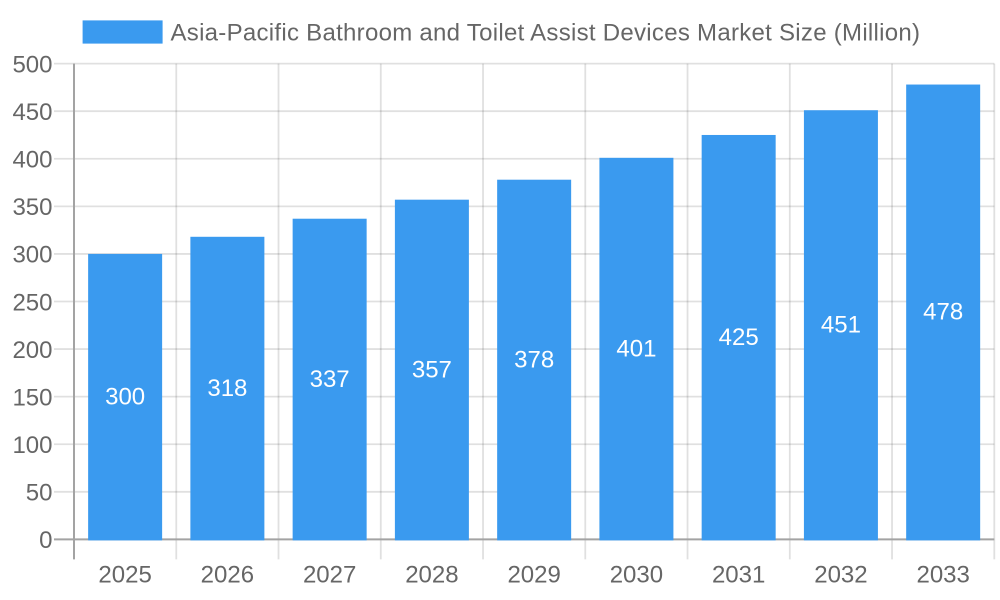 Image resolution: width=1000 pixels, height=600 pixels. Describe the element at coordinates (39, 493) in the screenshot. I see `svg-text: 50` at that location.